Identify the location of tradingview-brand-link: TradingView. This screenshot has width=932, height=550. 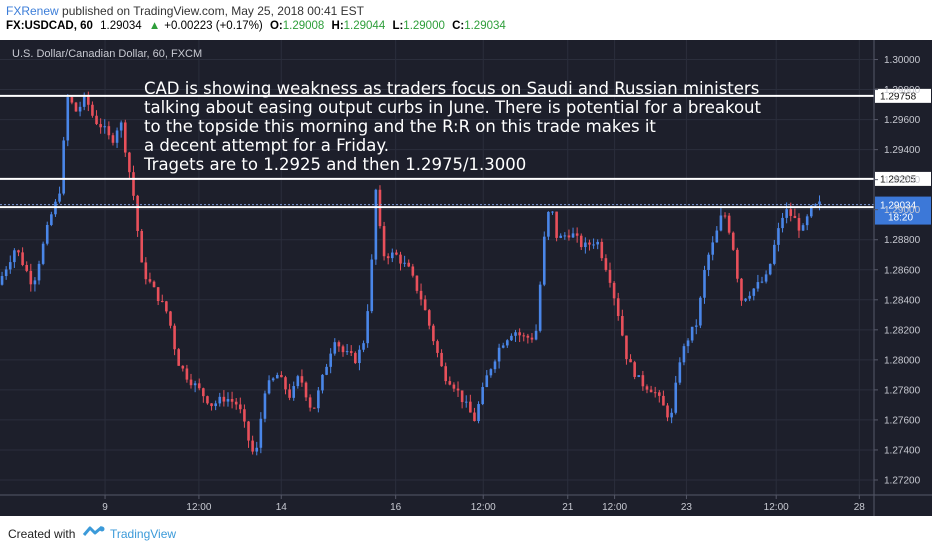
(143, 534).